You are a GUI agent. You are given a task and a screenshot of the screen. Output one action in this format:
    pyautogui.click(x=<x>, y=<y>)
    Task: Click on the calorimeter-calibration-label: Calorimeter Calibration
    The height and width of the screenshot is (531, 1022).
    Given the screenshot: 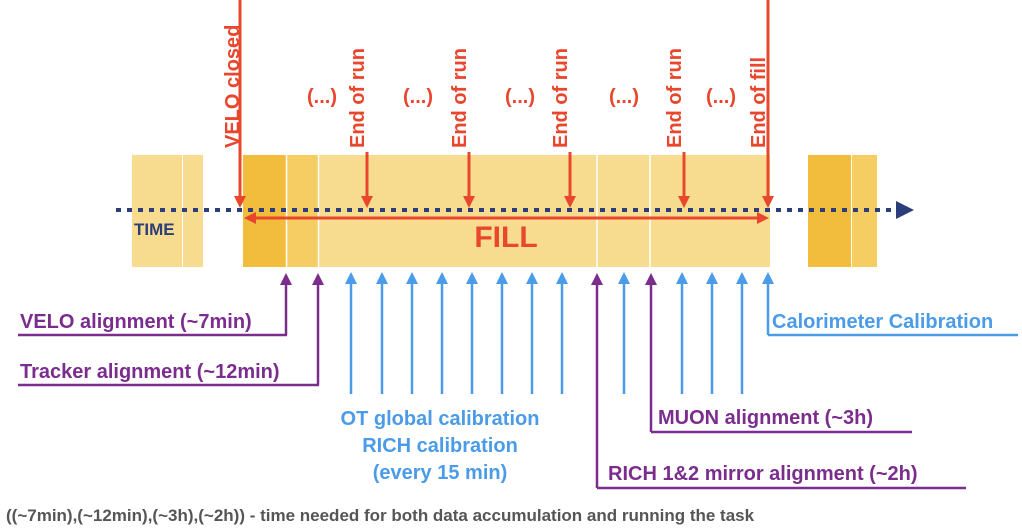 What is the action you would take?
    pyautogui.click(x=882, y=322)
    